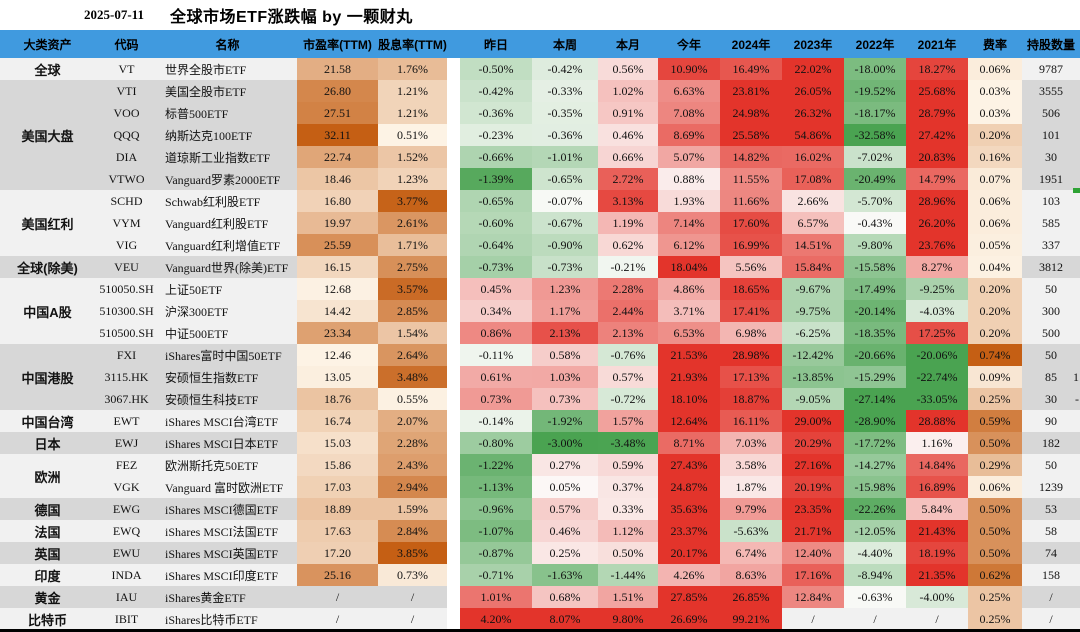 This screenshot has width=1080, height=632. What do you see at coordinates (875, 135) in the screenshot?
I see `return-cell-2022: -32.58%` at bounding box center [875, 135].